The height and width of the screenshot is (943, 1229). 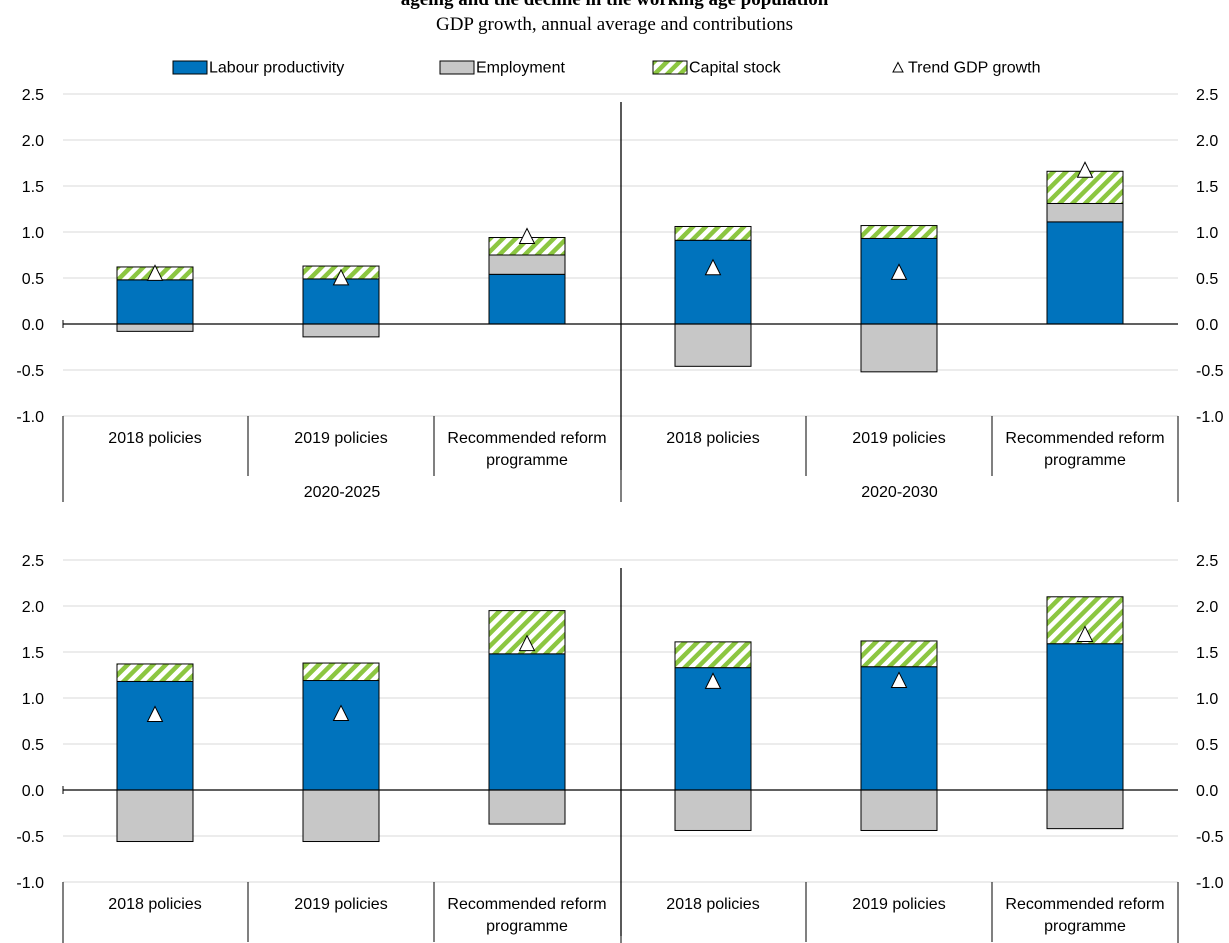 I want to click on legend-swatch-labour, so click(x=190, y=67).